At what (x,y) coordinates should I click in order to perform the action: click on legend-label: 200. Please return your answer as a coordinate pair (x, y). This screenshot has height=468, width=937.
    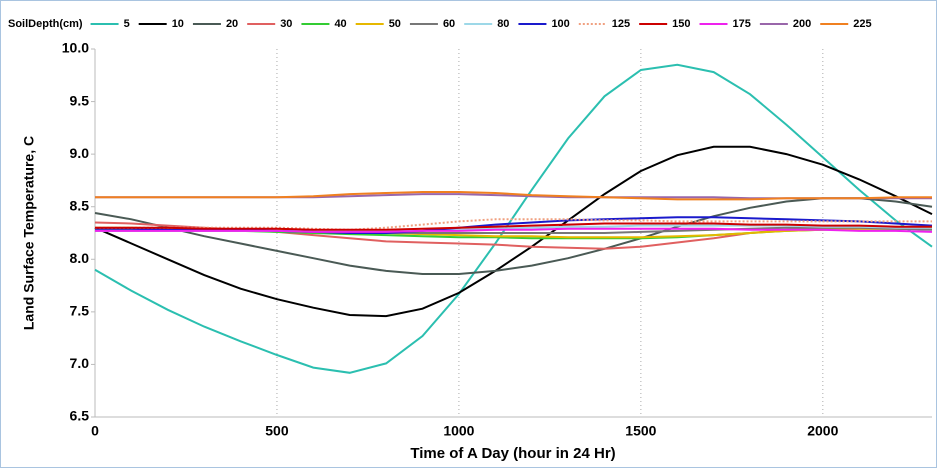
    Looking at the image, I should click on (802, 24).